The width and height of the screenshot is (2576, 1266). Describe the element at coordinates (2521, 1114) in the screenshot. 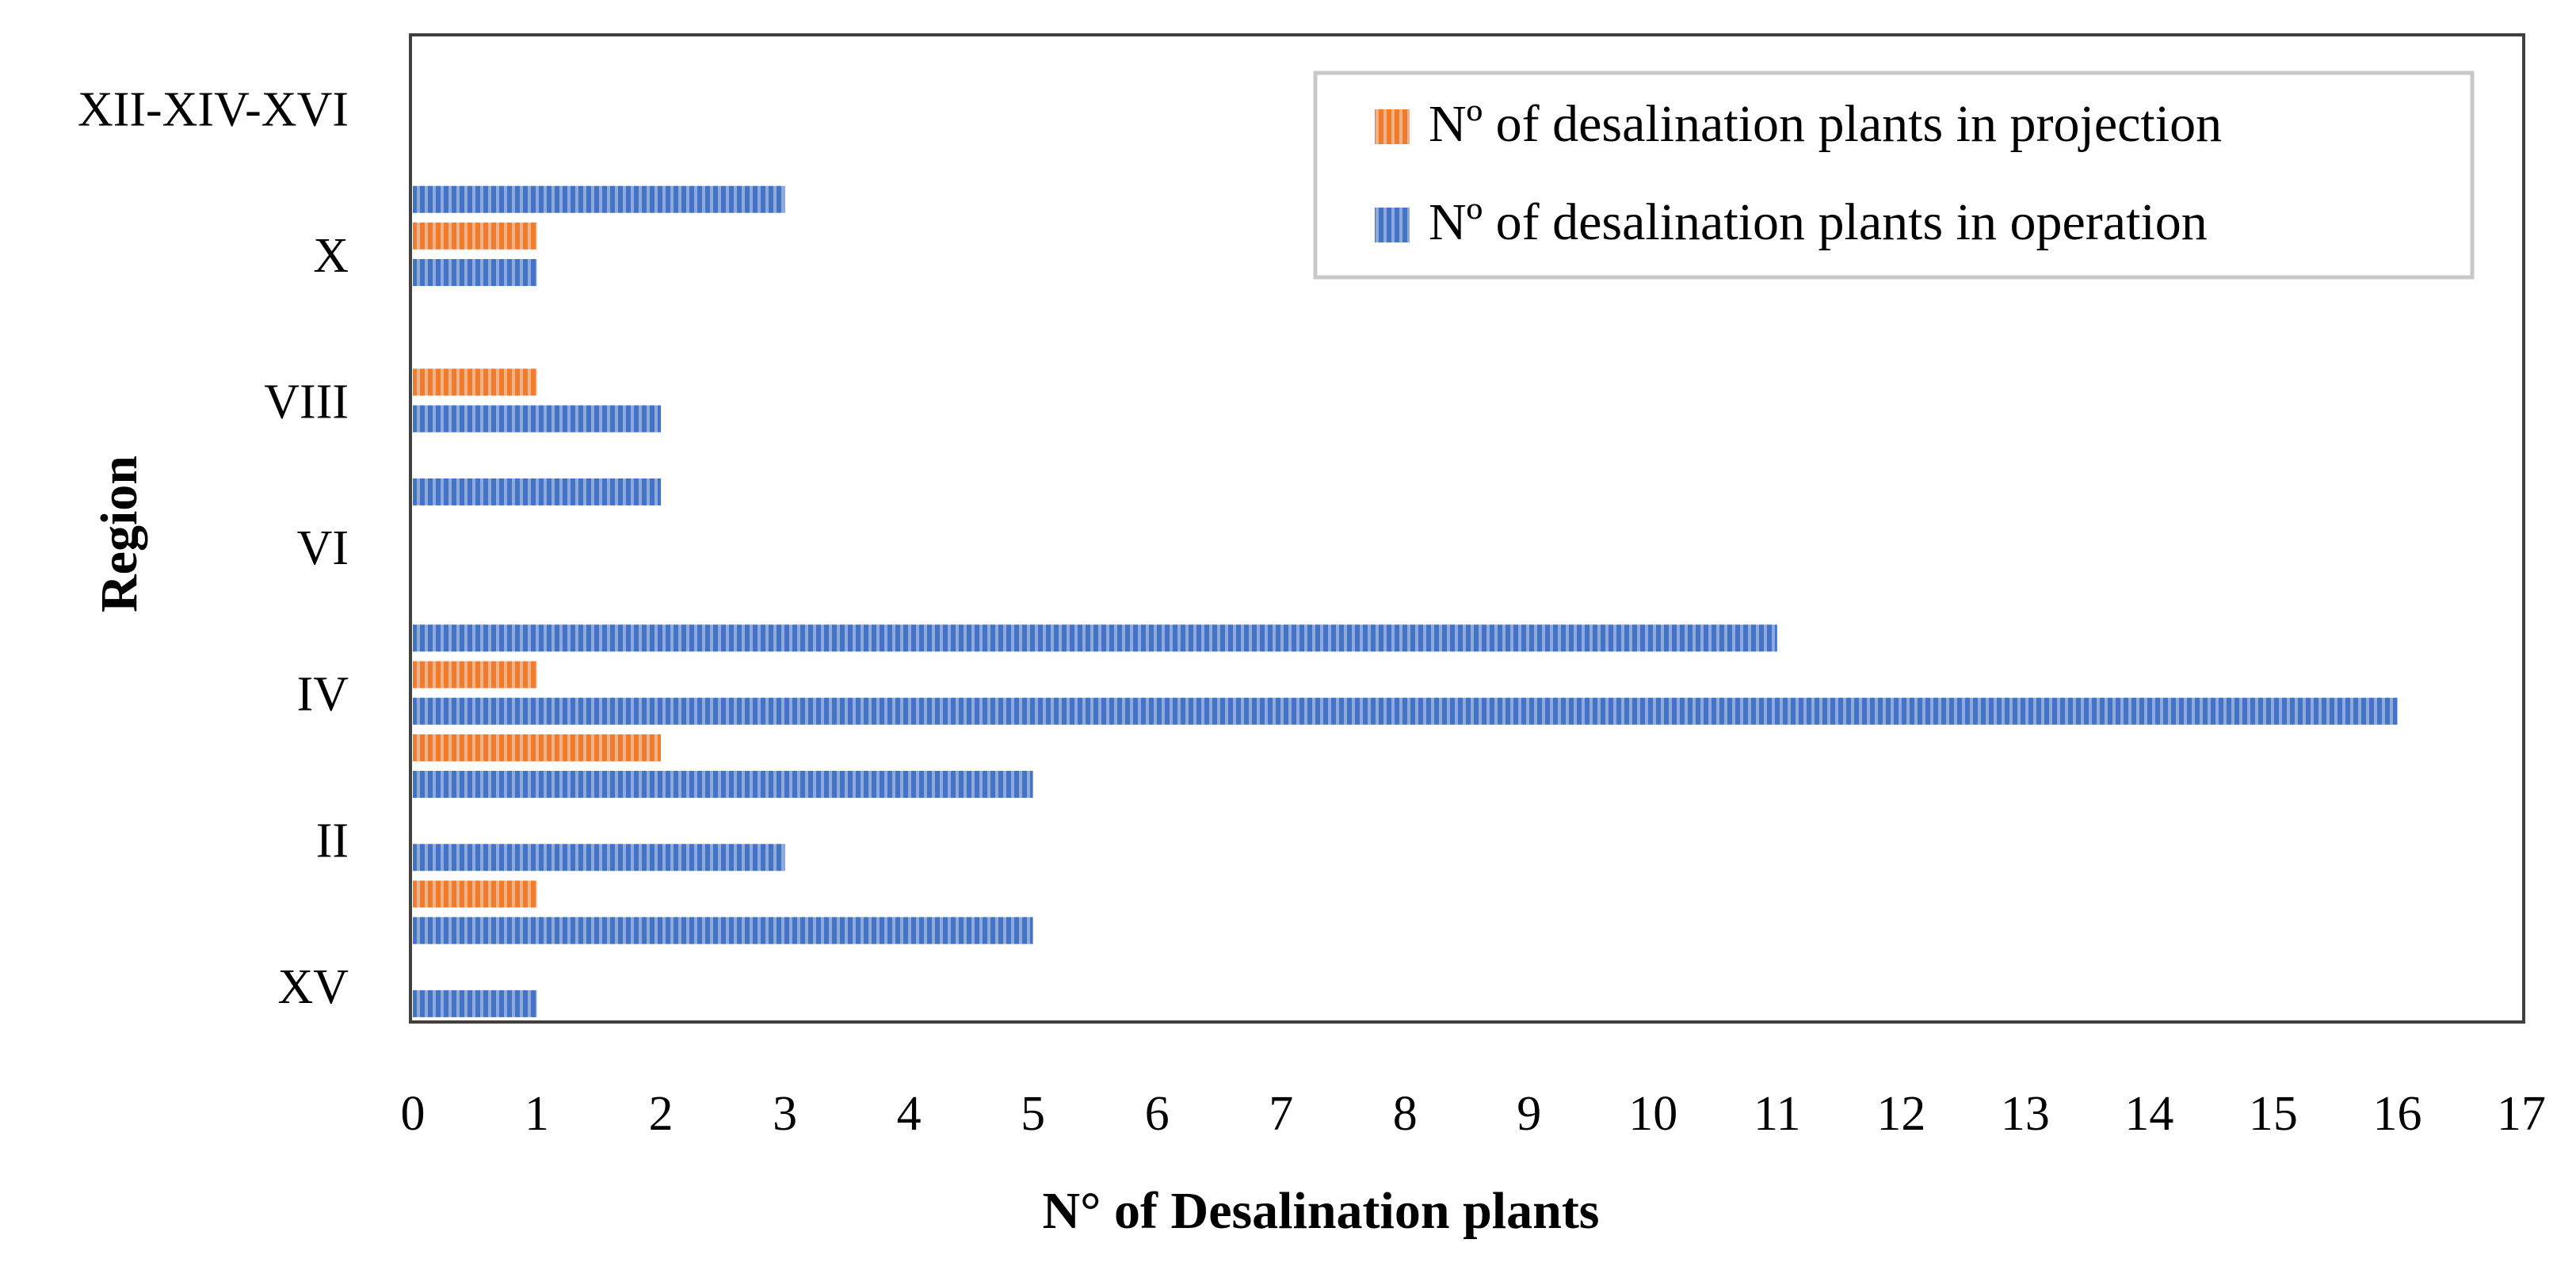

I see `x-tick-label-17: 17` at that location.